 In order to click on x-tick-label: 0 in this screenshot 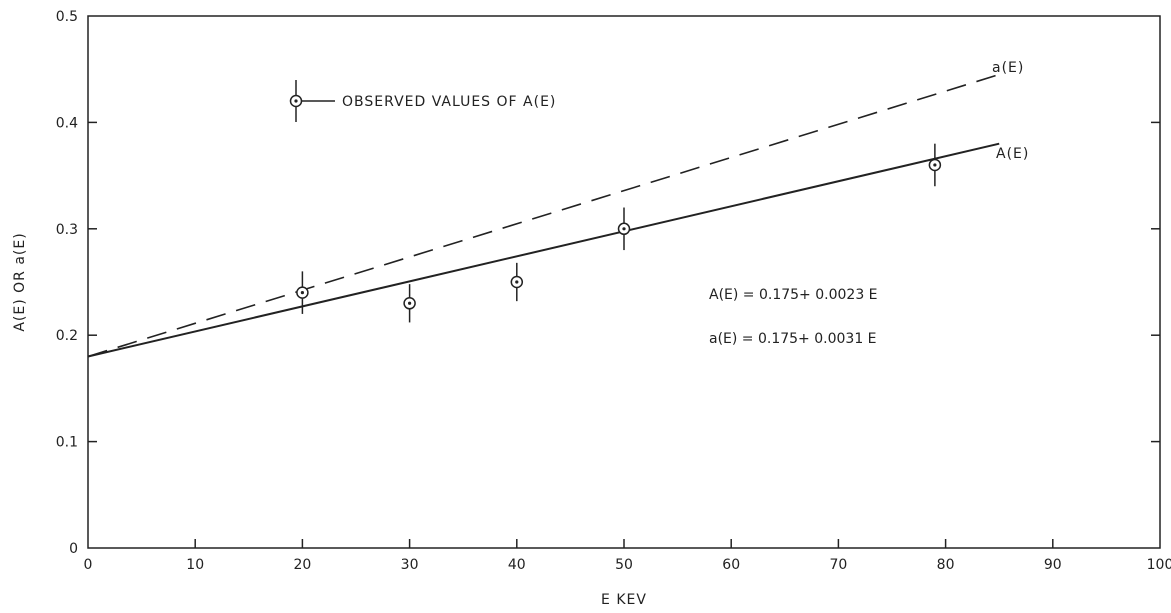, I will do `click(88, 565)`.